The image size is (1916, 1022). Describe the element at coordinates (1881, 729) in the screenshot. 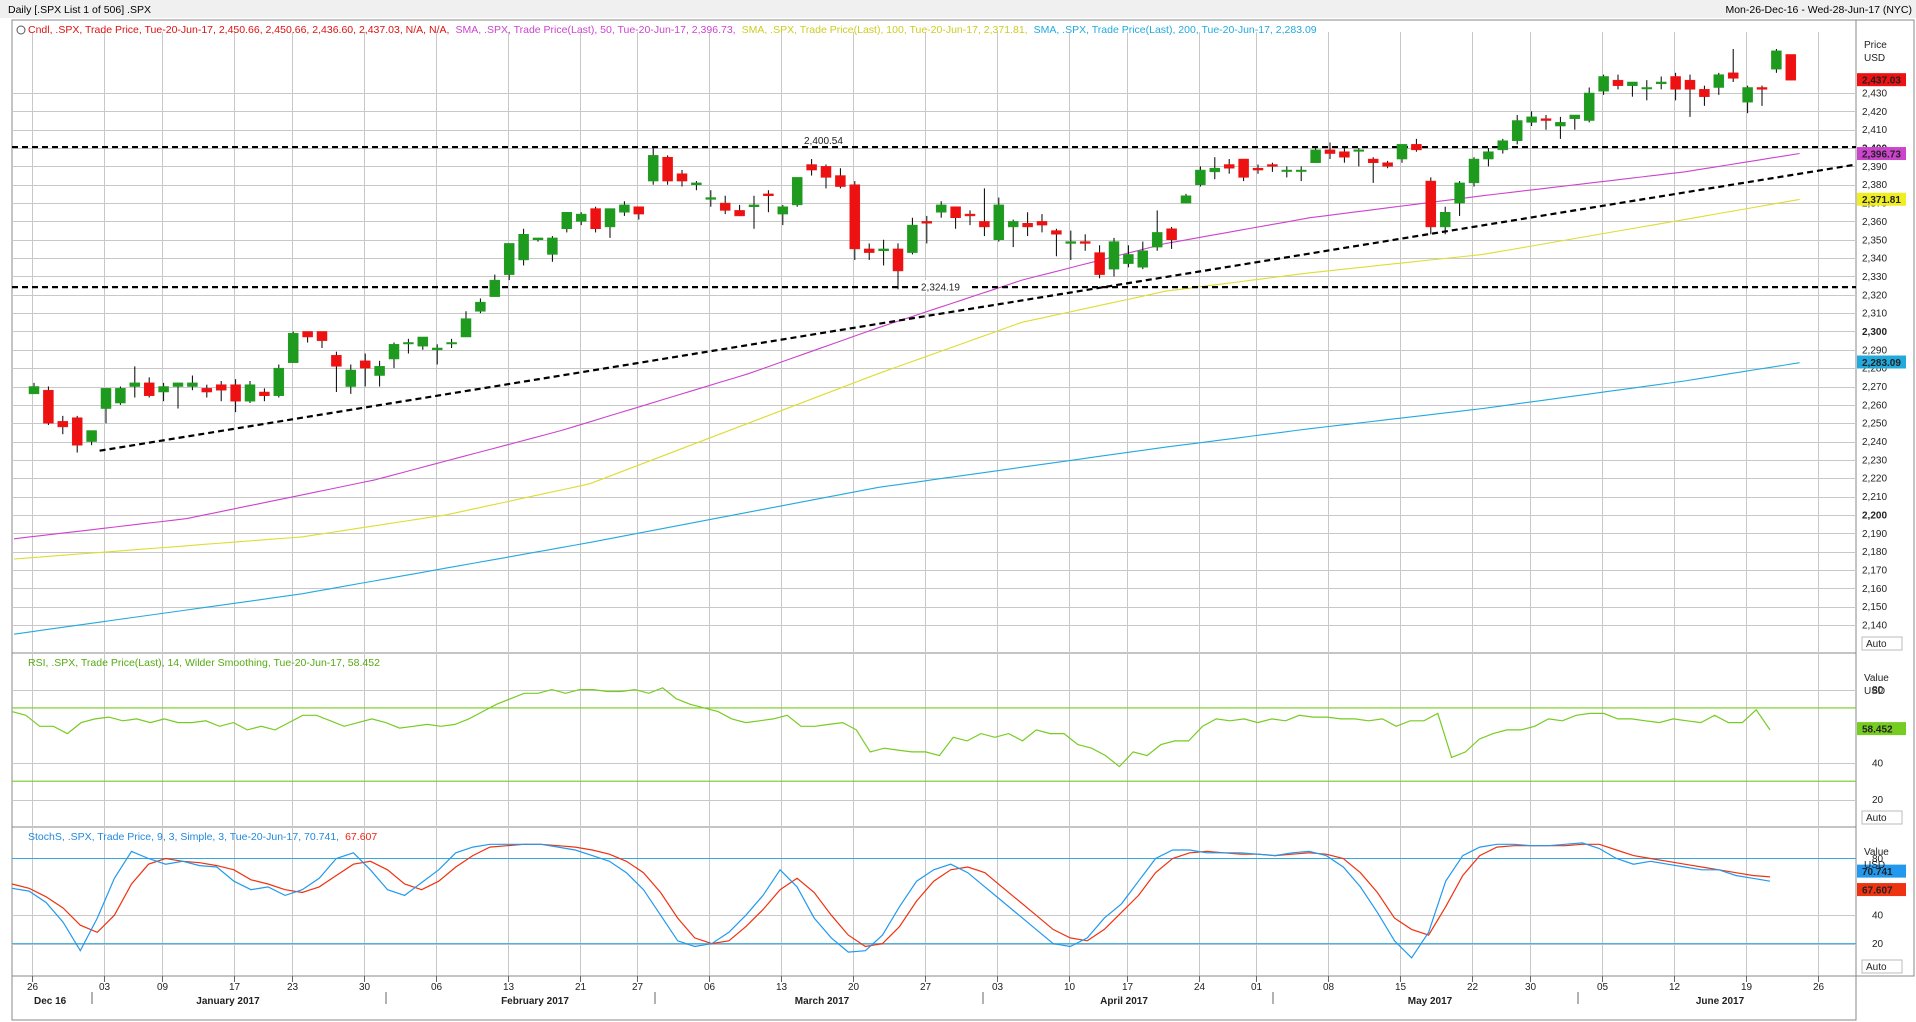

I see `rsi-value-label-bg` at that location.